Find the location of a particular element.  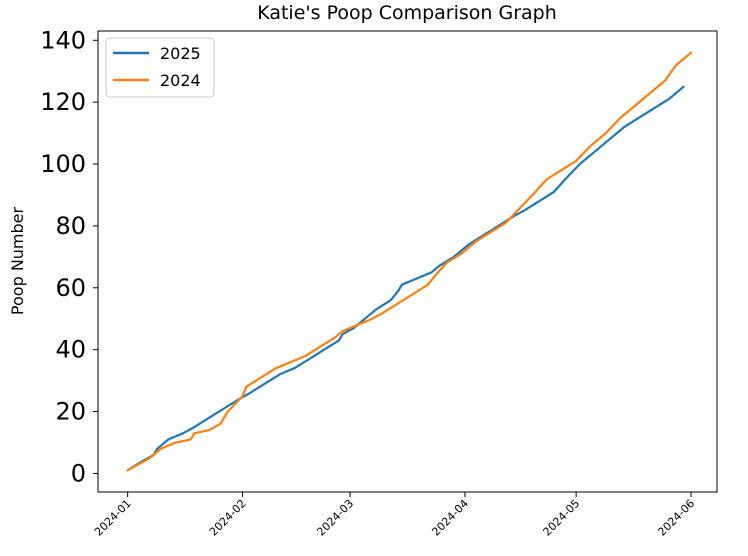

y-axis-ticks: 0 20 40 60 80 100 120 140 is located at coordinates (69, 256).